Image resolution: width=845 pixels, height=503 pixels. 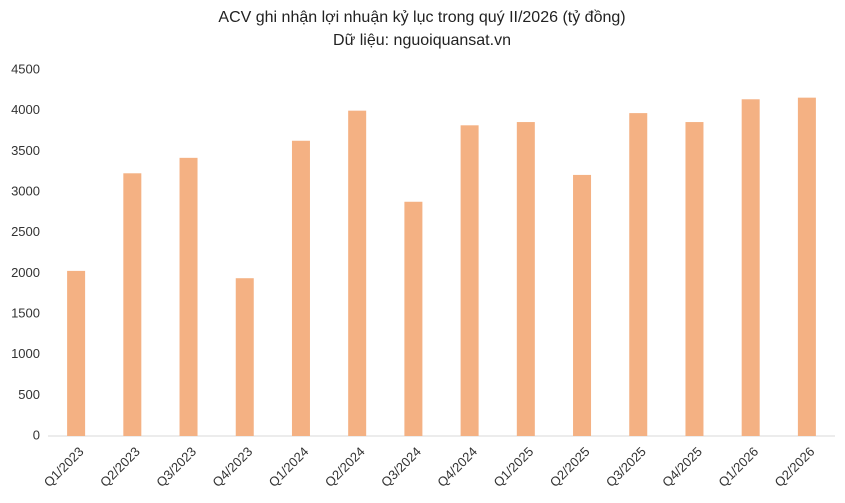 I want to click on x-tick-label: Q2/2023, so click(x=120, y=467).